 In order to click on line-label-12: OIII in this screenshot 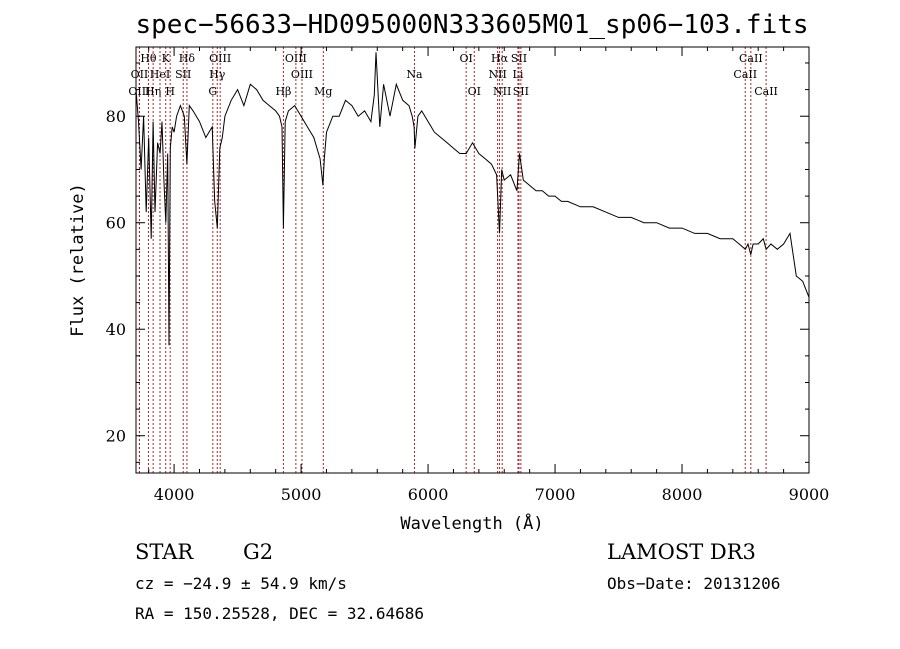, I will do `click(296, 58)`.